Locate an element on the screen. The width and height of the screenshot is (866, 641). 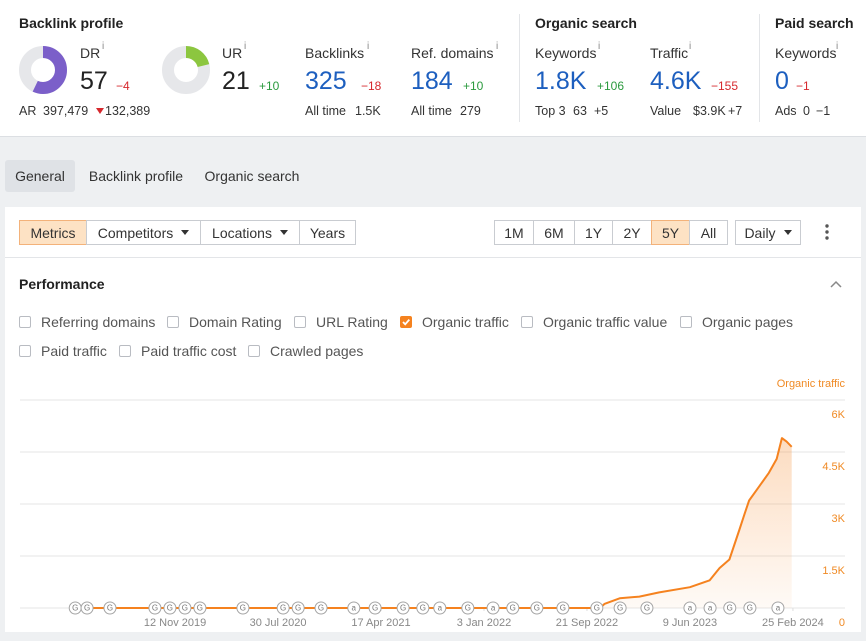
ar-label: AR is located at coordinates (28, 111).